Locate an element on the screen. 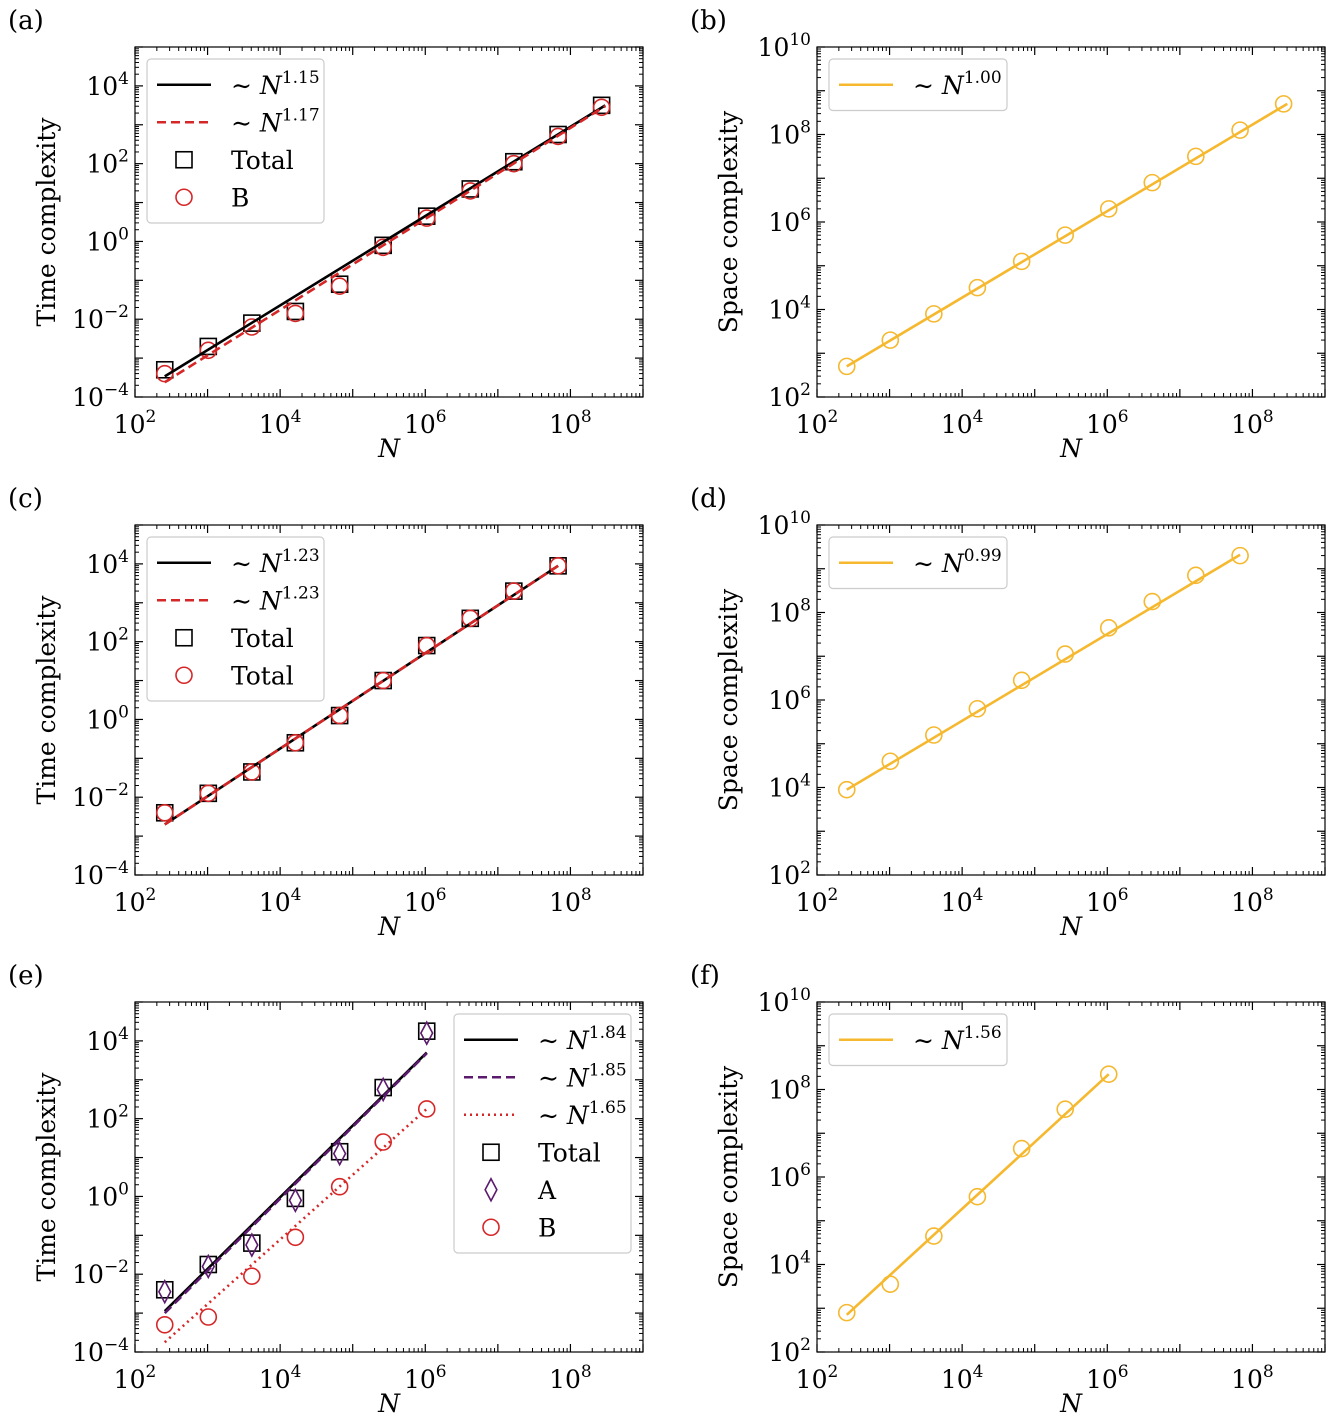 The height and width of the screenshot is (1423, 1329). legend: ∼ N0.99 is located at coordinates (918, 563).